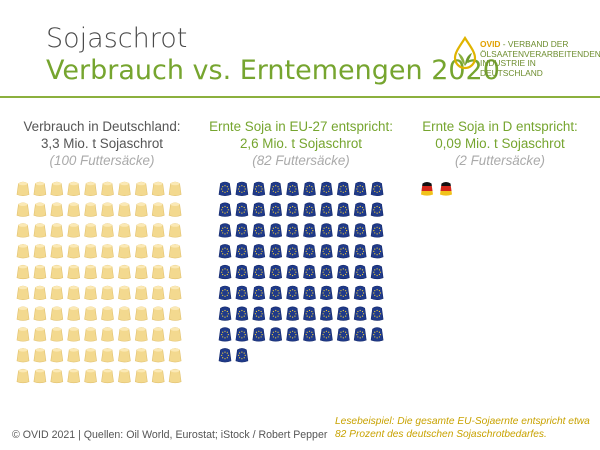 This screenshot has height=450, width=600. What do you see at coordinates (500, 160) in the screenshot?
I see `series-sacks-de-harvest: (2 Futtersäcke)` at bounding box center [500, 160].